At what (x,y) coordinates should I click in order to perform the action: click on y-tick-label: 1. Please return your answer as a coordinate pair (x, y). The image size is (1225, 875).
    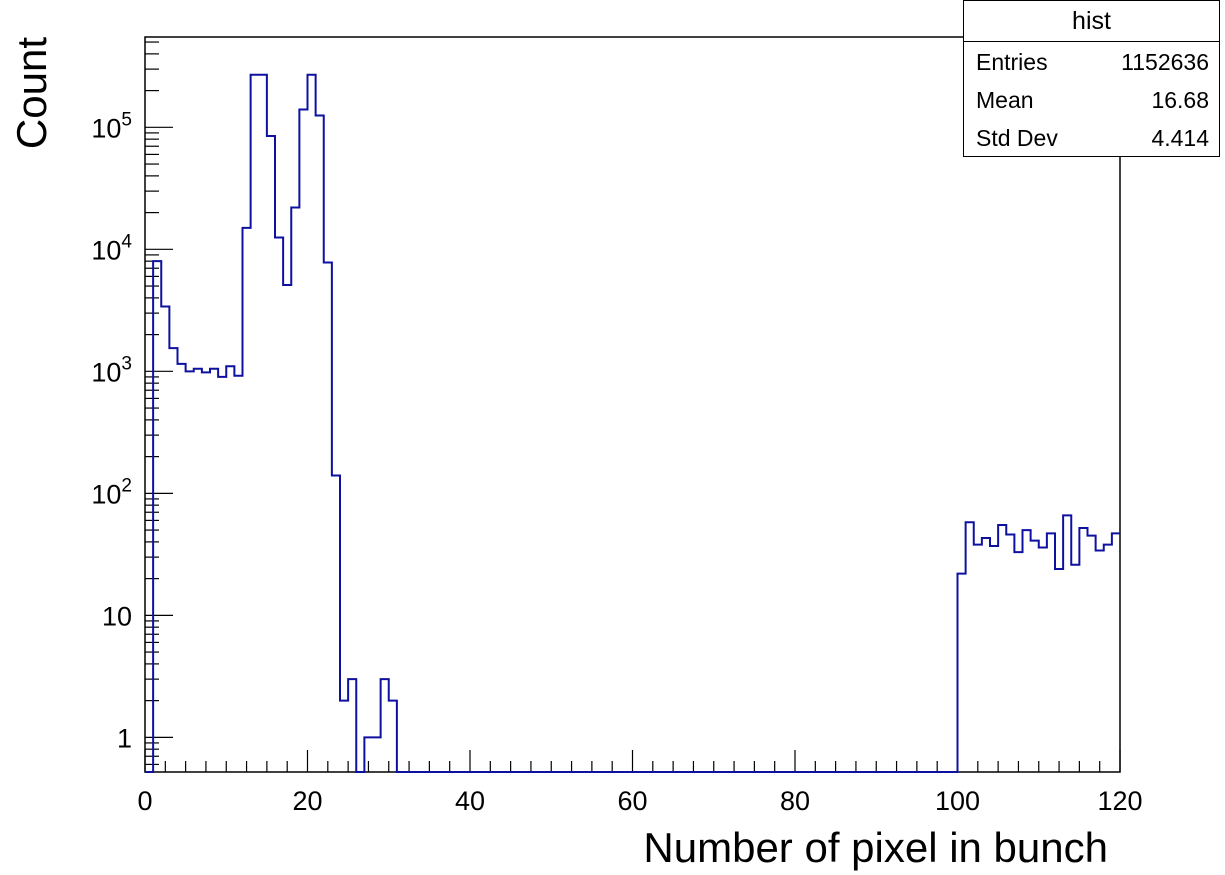
    Looking at the image, I should click on (124, 738).